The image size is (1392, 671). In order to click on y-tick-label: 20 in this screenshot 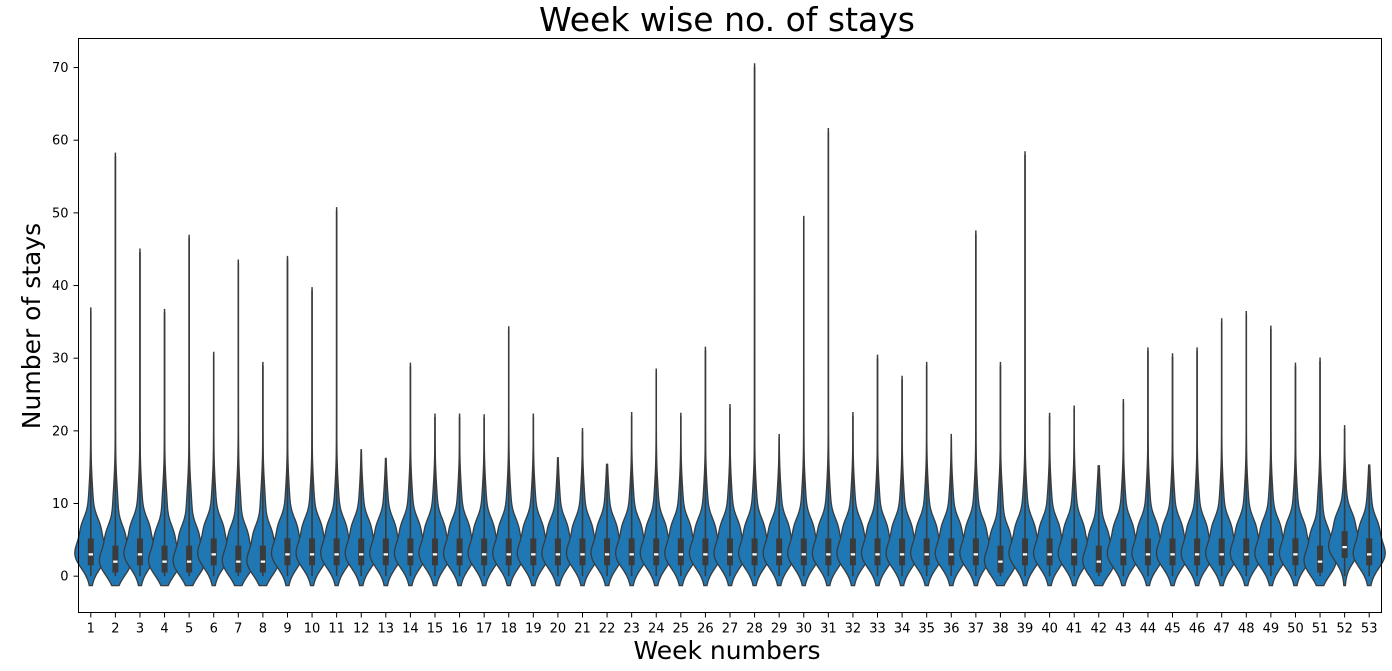, I will do `click(60, 431)`.